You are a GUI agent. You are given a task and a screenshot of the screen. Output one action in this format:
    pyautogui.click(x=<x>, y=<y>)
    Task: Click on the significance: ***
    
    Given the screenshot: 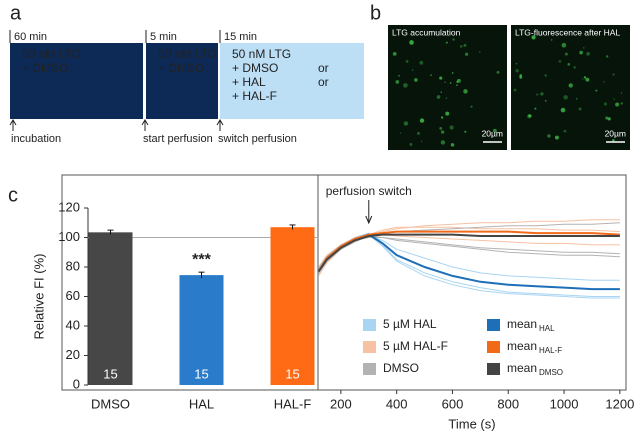 What is the action you would take?
    pyautogui.click(x=201, y=259)
    